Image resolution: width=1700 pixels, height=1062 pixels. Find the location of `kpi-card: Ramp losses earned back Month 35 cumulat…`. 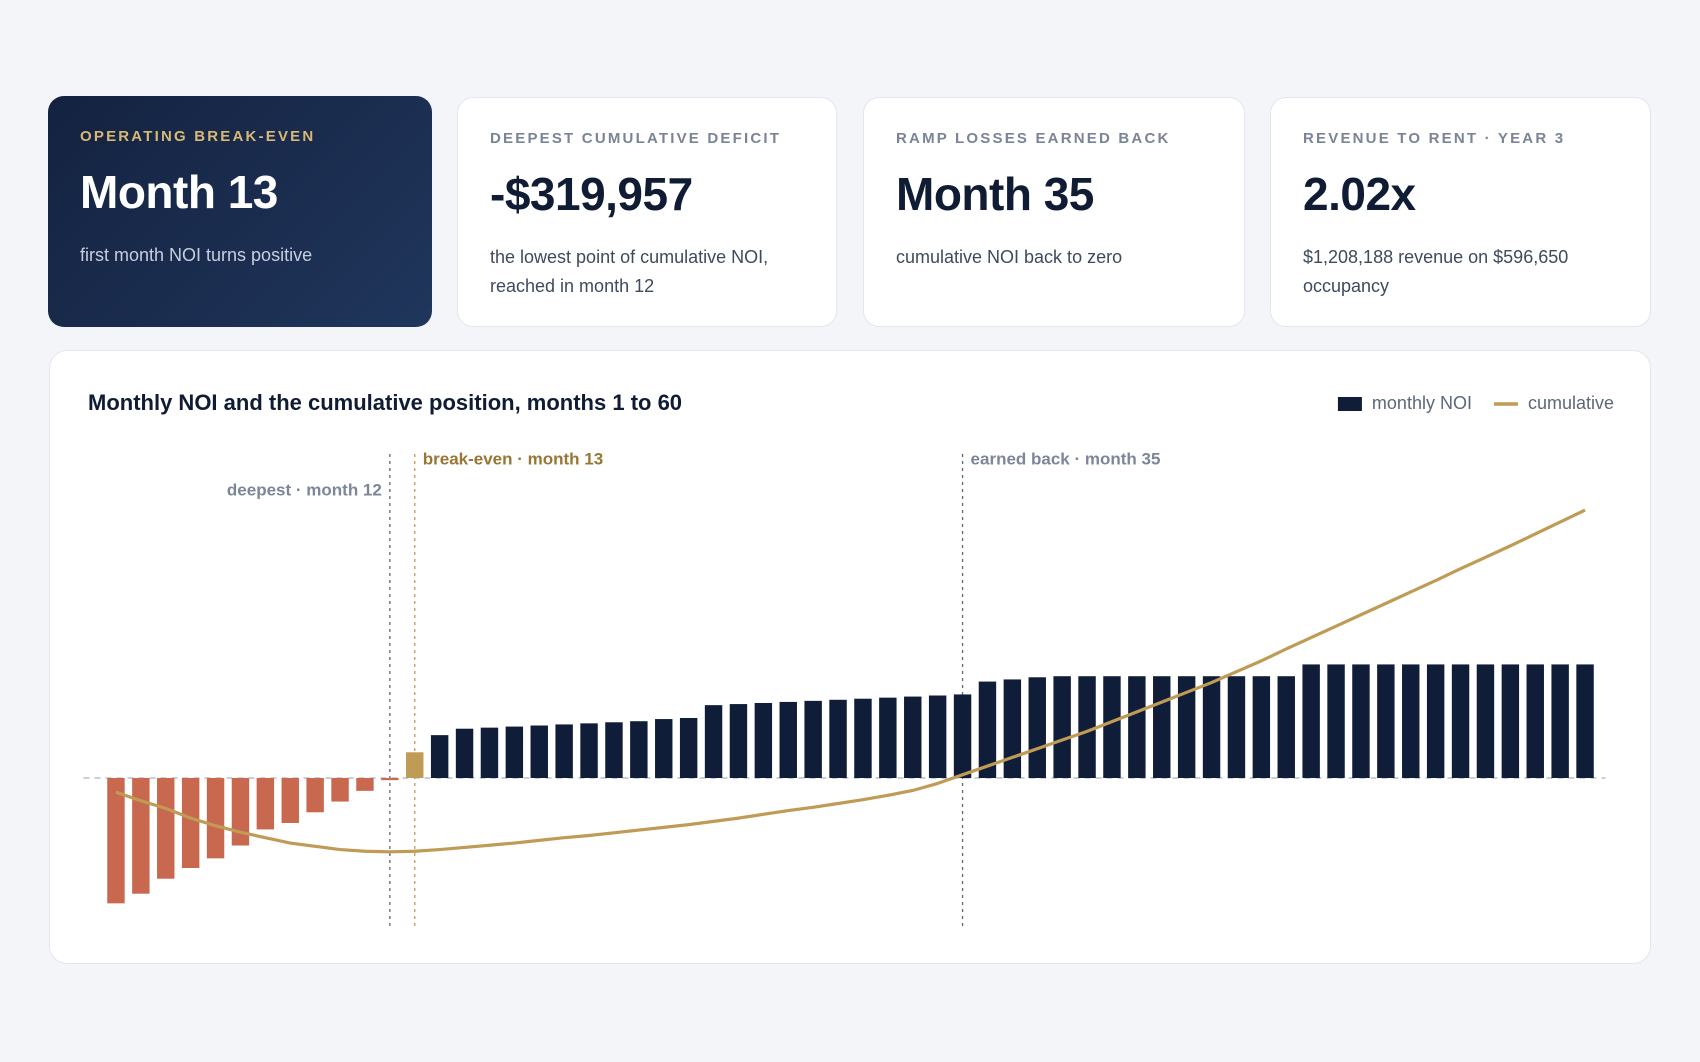

kpi-card: Ramp losses earned back Month 35 cumulat… is located at coordinates (1054, 212).